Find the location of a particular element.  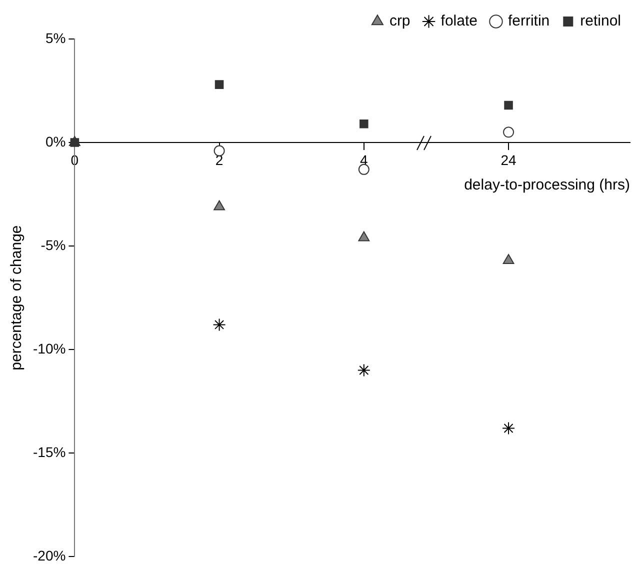

x-axis-title: delay-to-processing (hrs) is located at coordinates (547, 185).